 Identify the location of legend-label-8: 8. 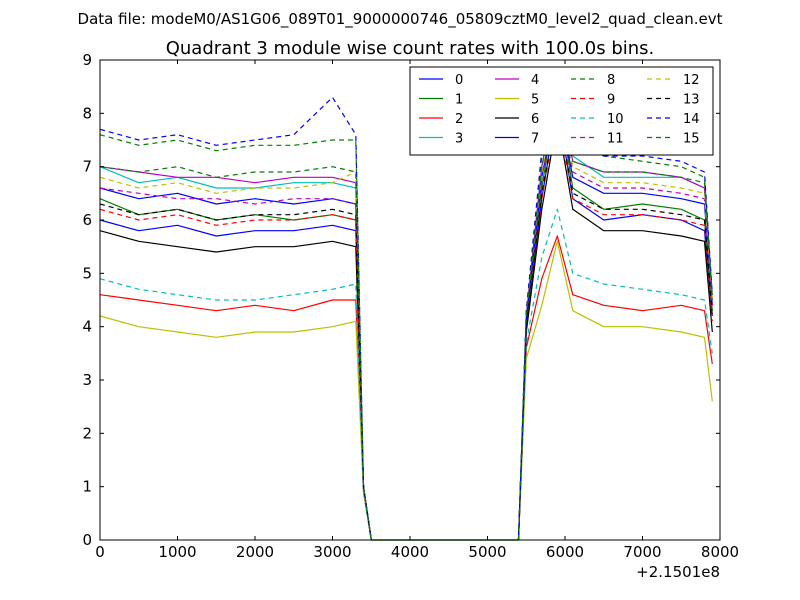
(611, 80).